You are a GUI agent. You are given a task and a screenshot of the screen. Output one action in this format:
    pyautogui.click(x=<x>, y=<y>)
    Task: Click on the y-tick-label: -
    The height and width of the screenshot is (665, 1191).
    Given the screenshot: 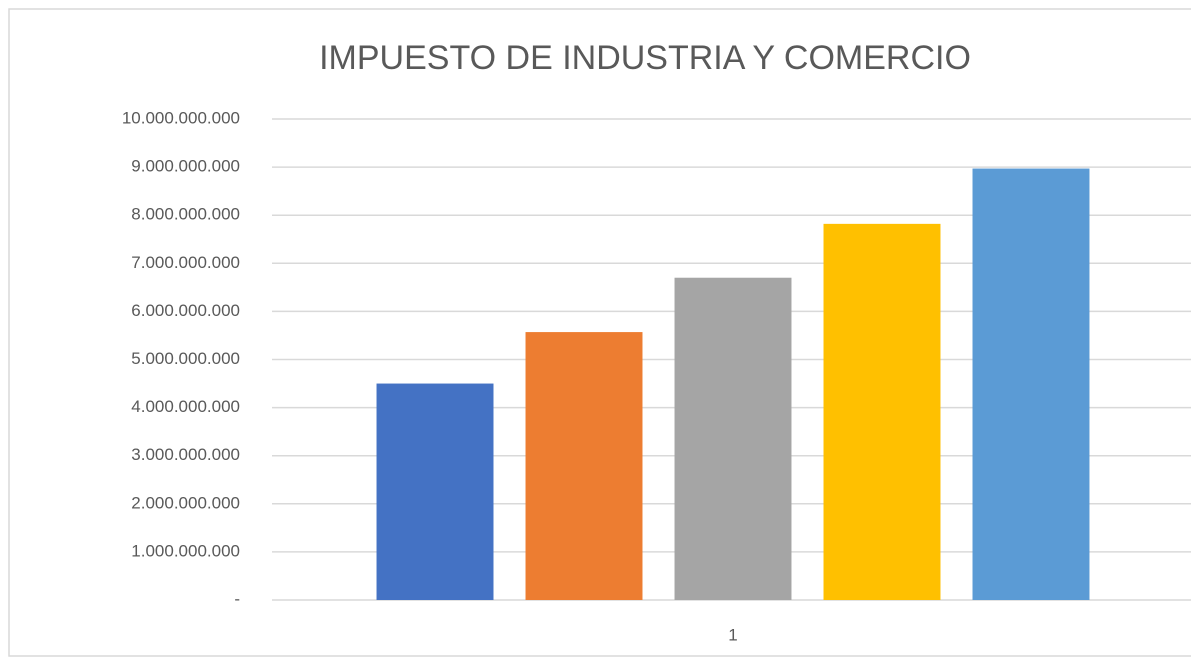 What is the action you would take?
    pyautogui.click(x=237, y=598)
    